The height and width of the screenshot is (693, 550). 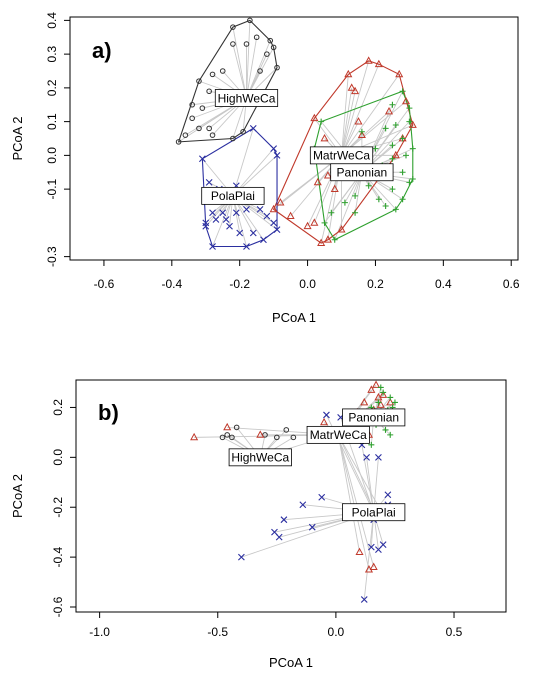 What do you see at coordinates (58, 507) in the screenshot?
I see `y-tick-label: -0.2` at bounding box center [58, 507].